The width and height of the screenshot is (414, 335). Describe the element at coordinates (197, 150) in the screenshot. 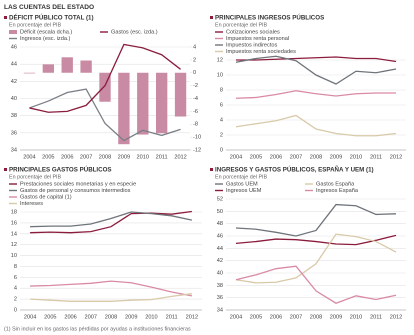

I see `y2-tick-label: -12` at that location.